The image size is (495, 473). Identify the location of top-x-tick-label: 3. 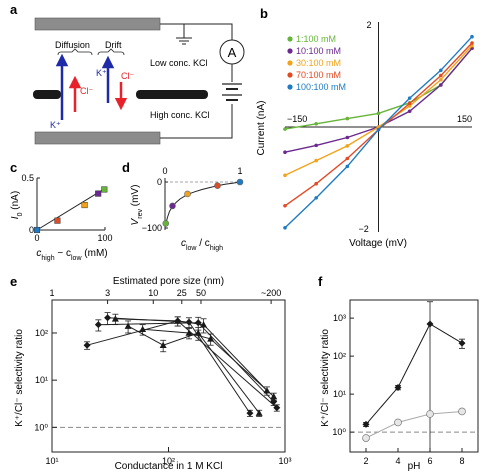
(107, 293).